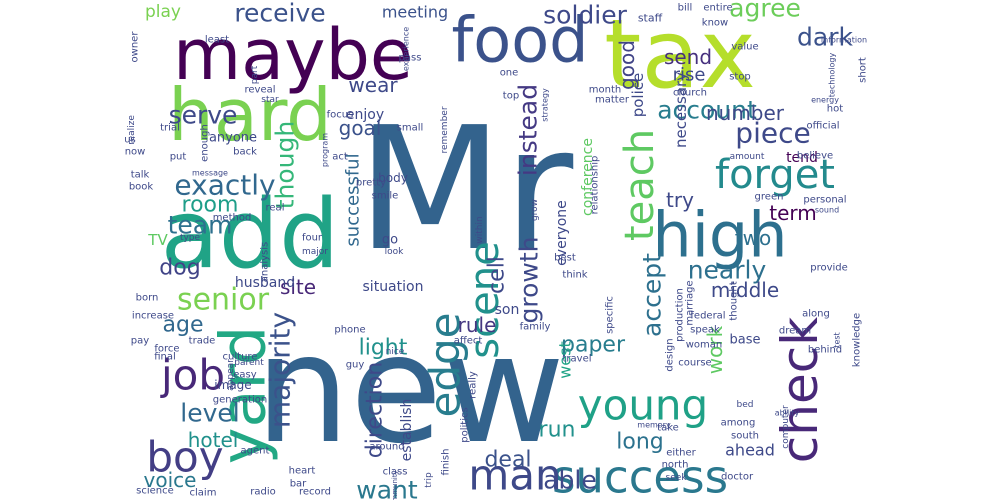  I want to click on word-take: take, so click(668, 428).